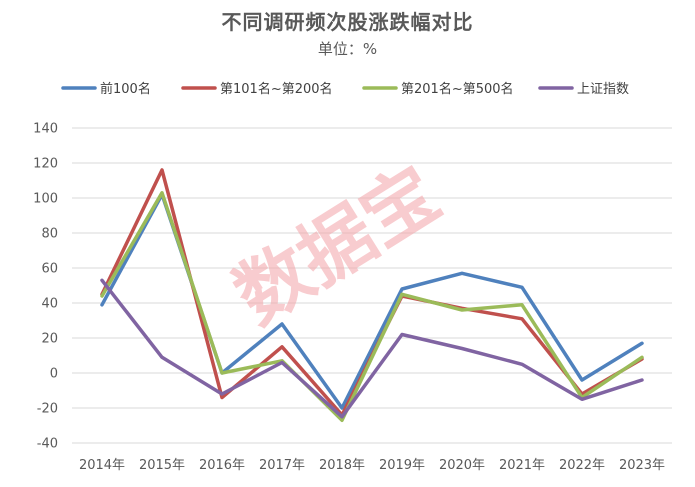 This screenshot has height=487, width=695. I want to click on x-tick-label: 2020年, so click(462, 465).